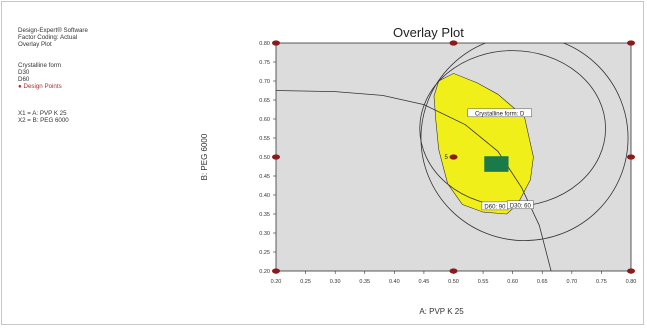  I want to click on legend: Crystalline form D30 D60 ● Design Points, so click(40, 76).